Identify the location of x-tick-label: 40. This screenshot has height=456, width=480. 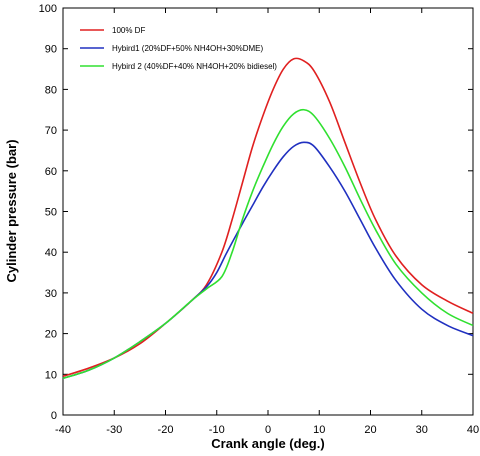
(473, 430).